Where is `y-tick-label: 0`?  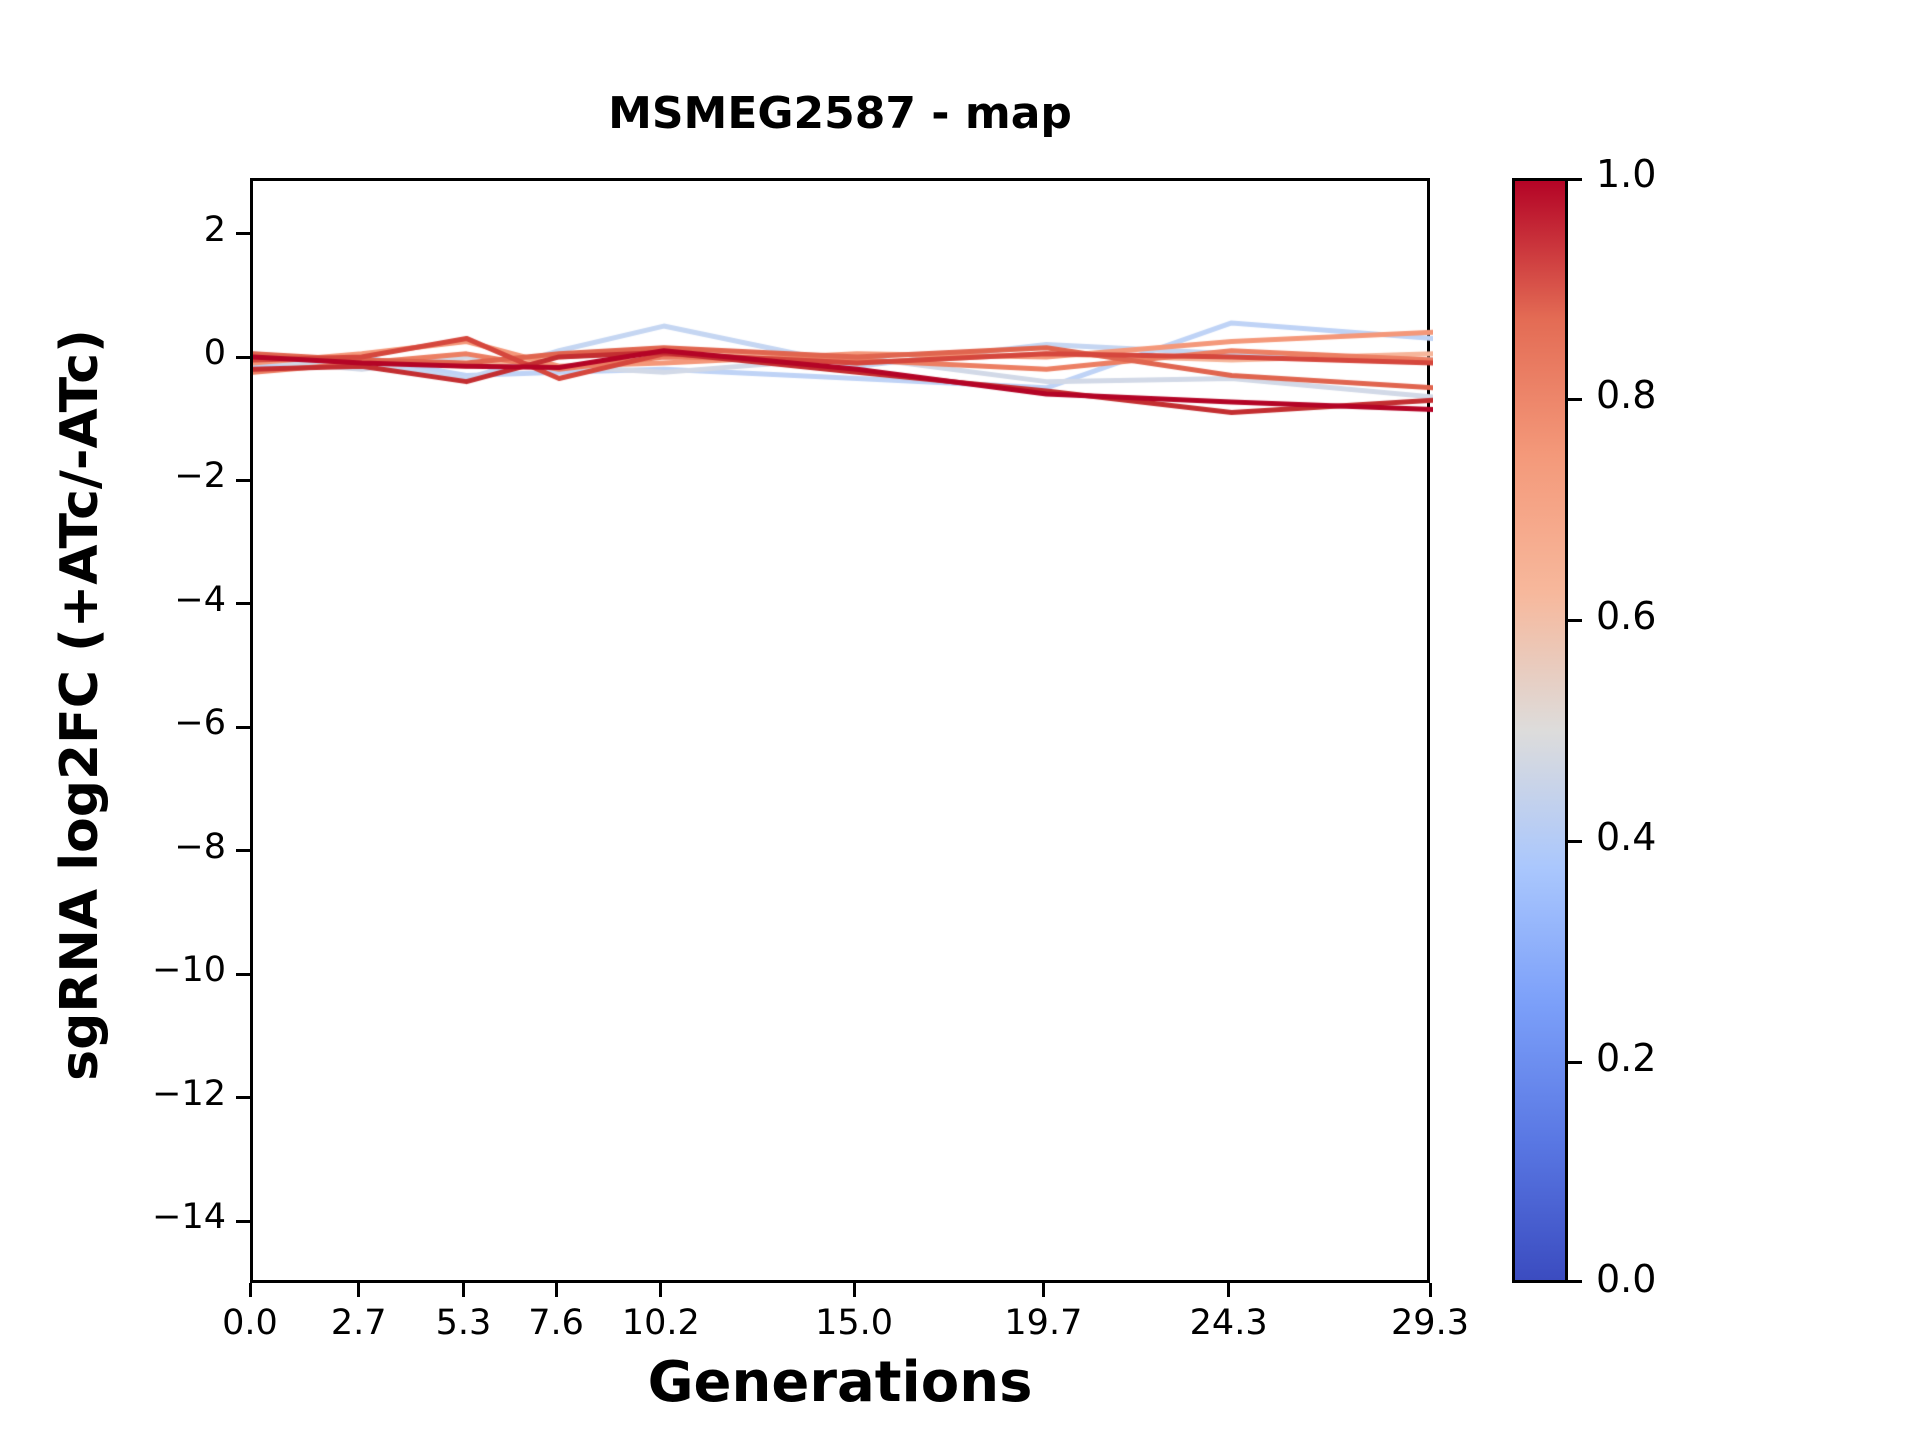 y-tick-label: 0 is located at coordinates (214, 353).